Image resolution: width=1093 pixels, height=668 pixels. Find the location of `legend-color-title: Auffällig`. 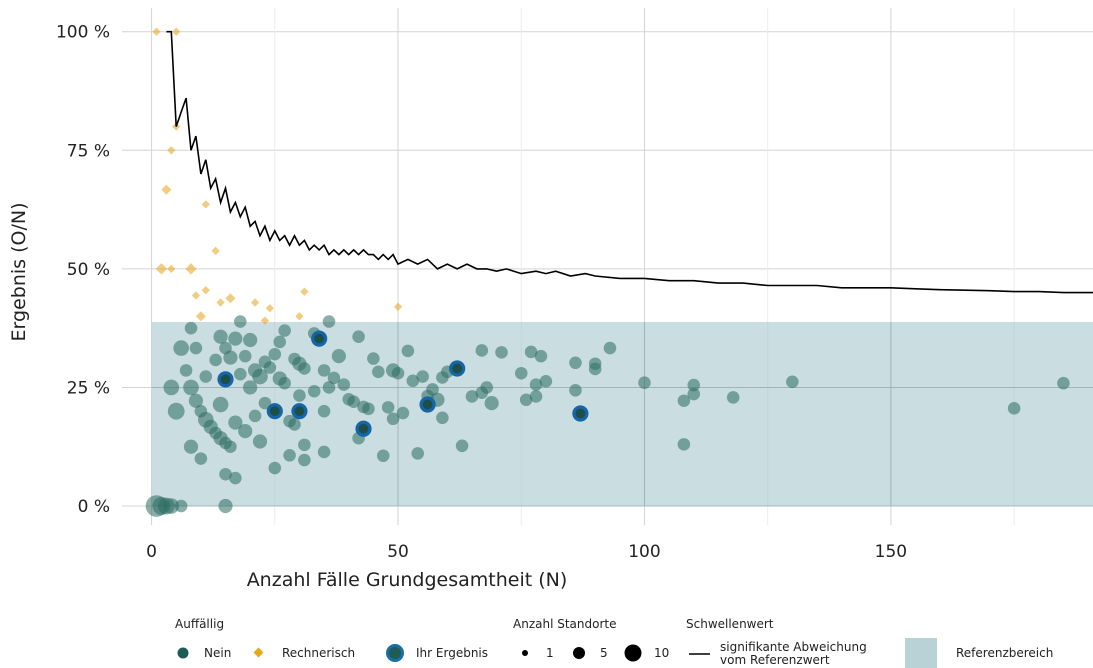

legend-color-title: Auffällig is located at coordinates (199, 624).